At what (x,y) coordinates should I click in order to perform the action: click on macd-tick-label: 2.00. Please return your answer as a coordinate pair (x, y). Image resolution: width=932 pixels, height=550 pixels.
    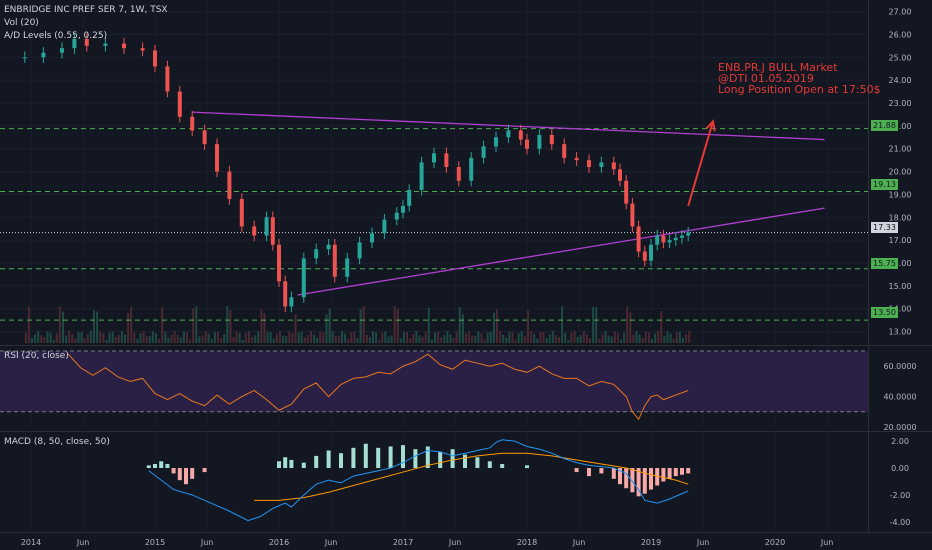
    Looking at the image, I should click on (900, 441).